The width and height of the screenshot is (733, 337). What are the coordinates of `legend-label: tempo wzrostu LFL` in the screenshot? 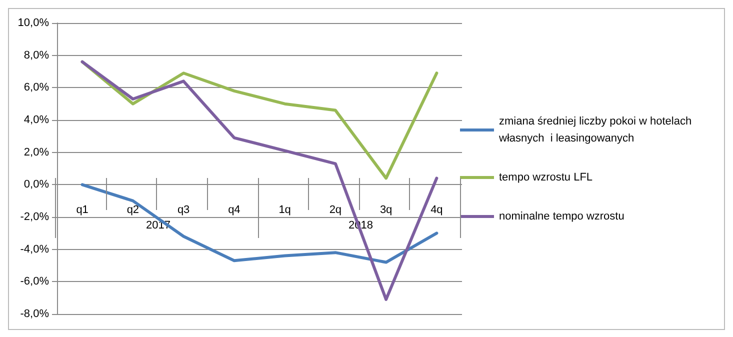 It's located at (546, 178).